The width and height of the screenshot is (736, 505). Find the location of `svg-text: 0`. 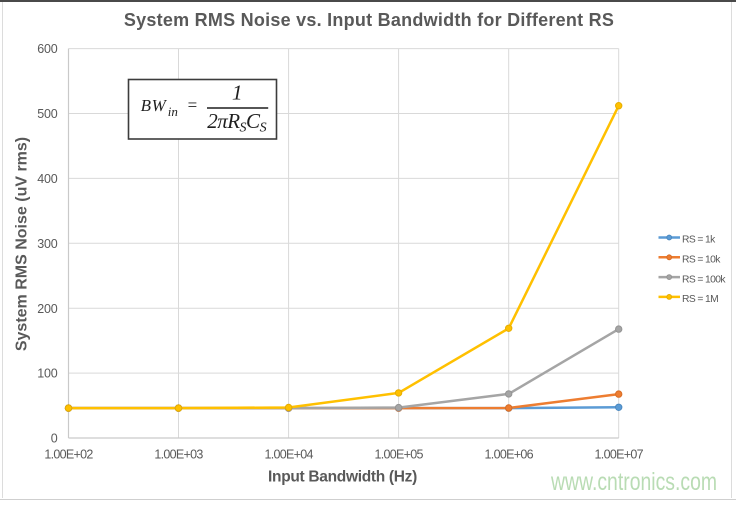

svg-text: 0 is located at coordinates (54, 439).